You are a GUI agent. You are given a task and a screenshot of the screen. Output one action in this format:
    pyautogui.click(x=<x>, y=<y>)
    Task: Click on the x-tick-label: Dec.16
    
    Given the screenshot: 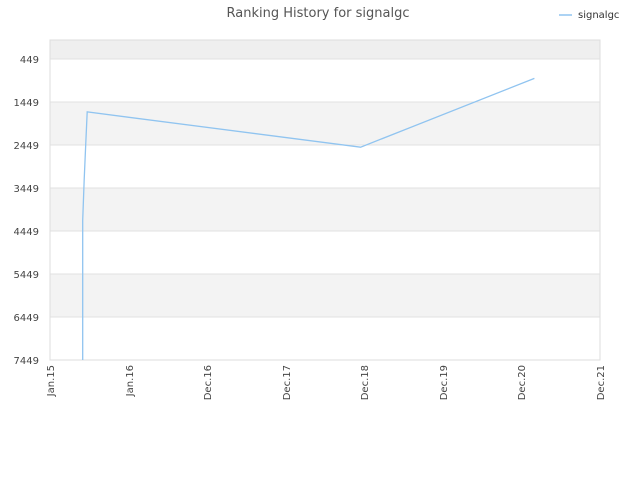 What is the action you would take?
    pyautogui.click(x=208, y=382)
    